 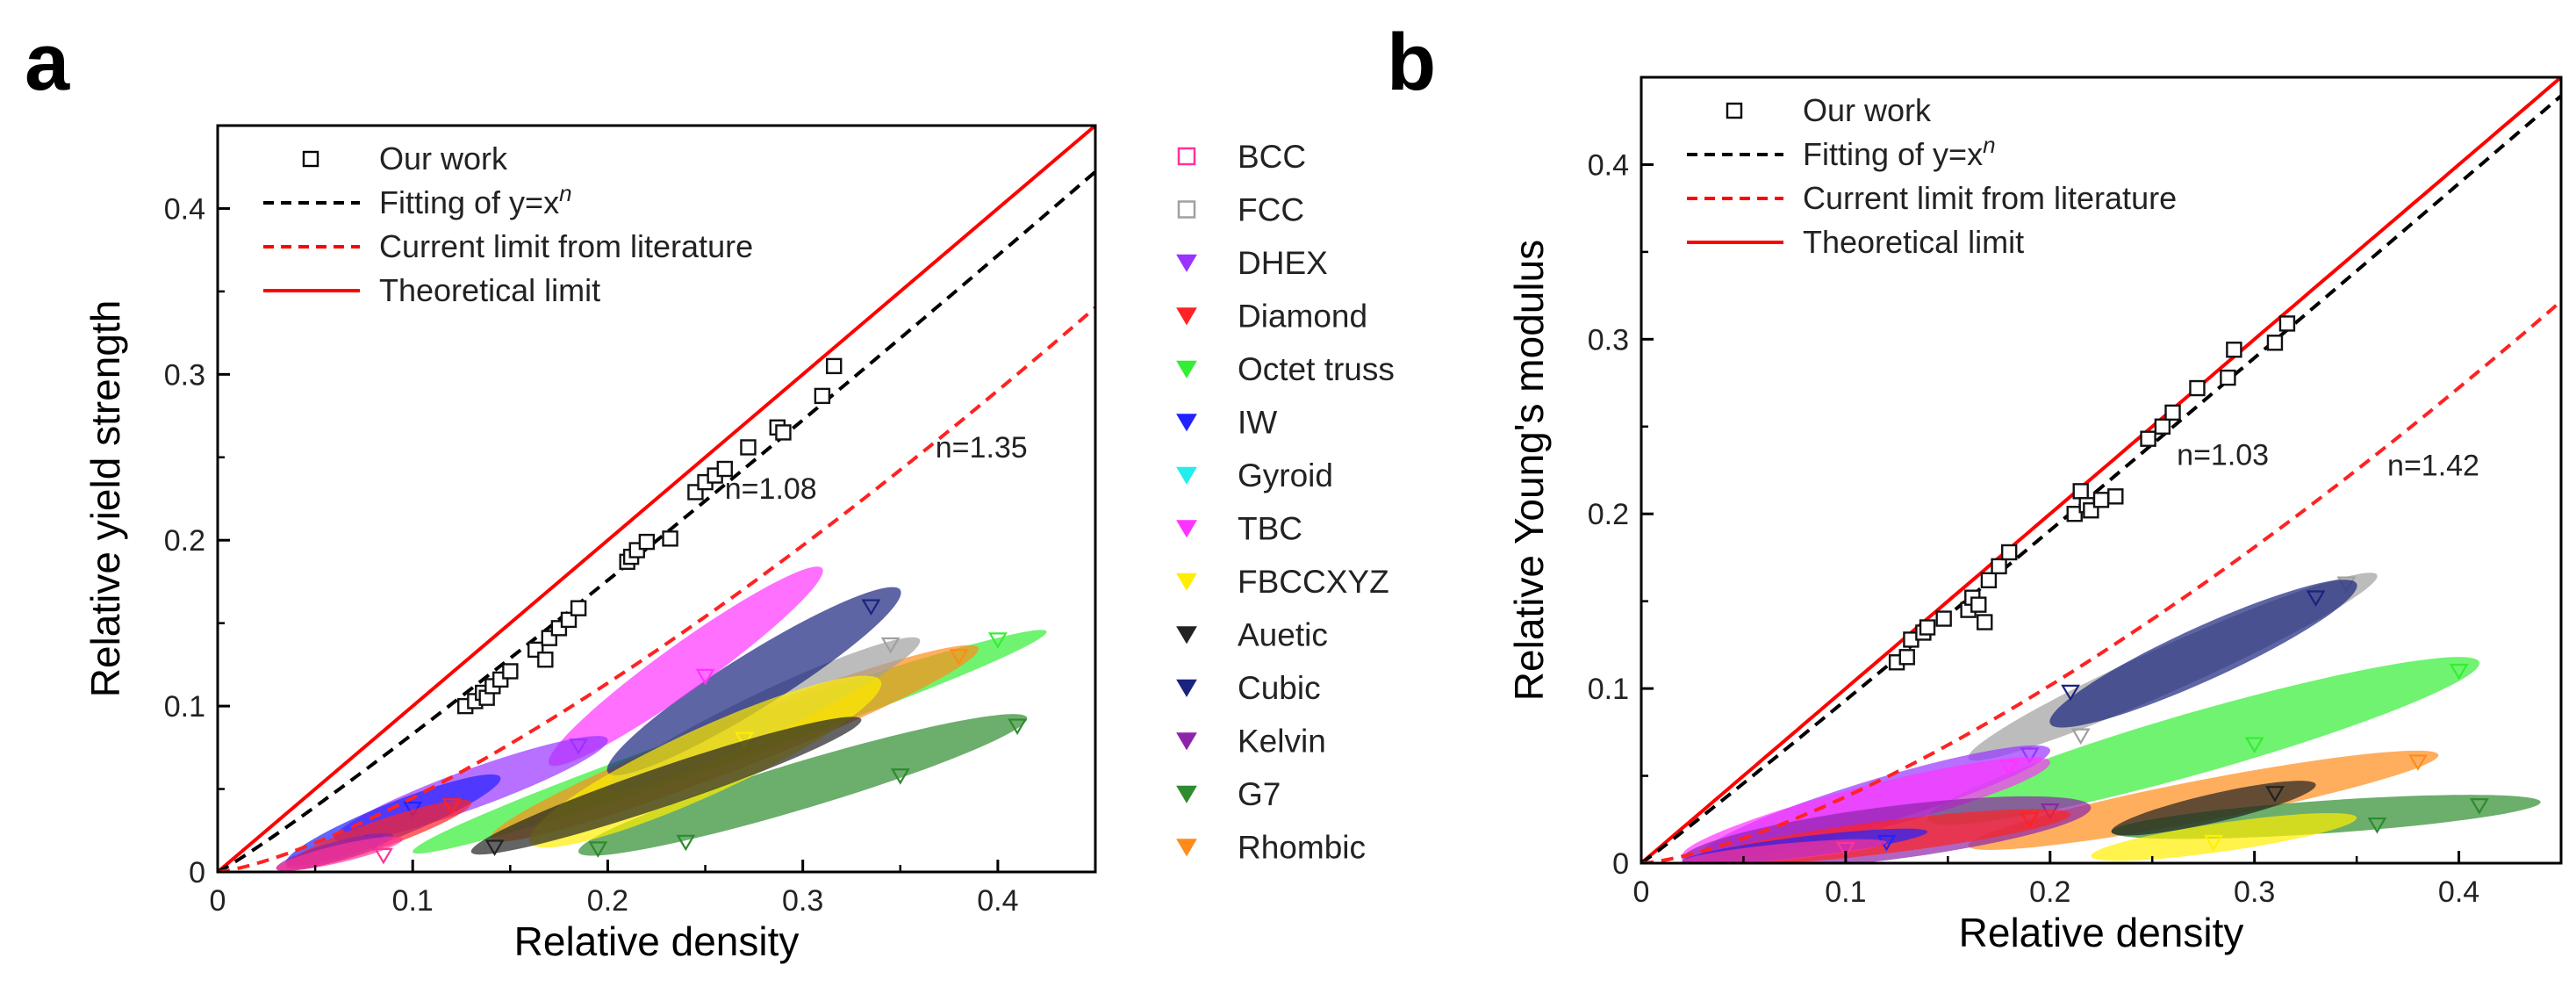 What do you see at coordinates (1279, 688) in the screenshot?
I see `lattice-legend-label: Cubic` at bounding box center [1279, 688].